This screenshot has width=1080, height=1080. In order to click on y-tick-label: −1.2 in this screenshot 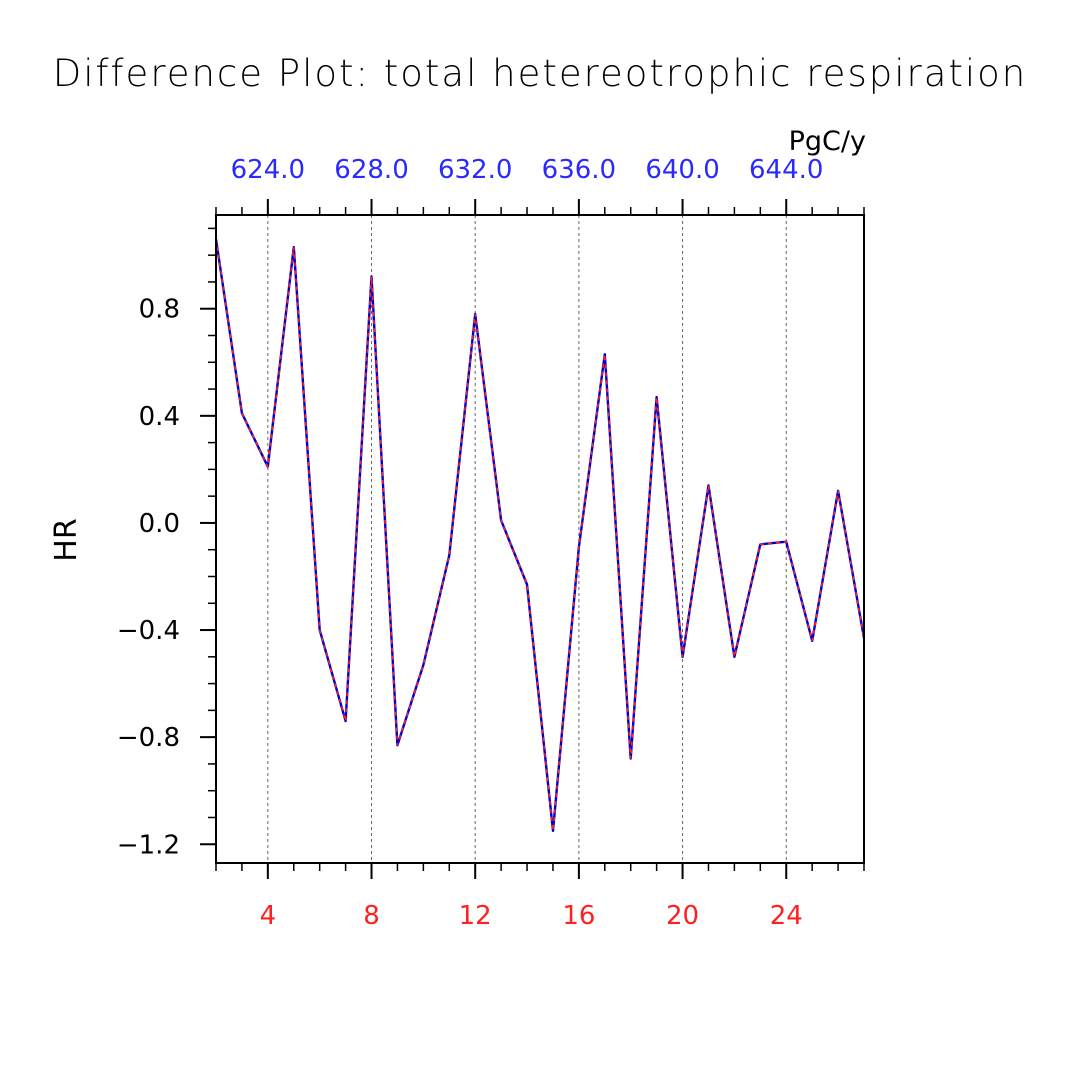, I will do `click(148, 845)`.